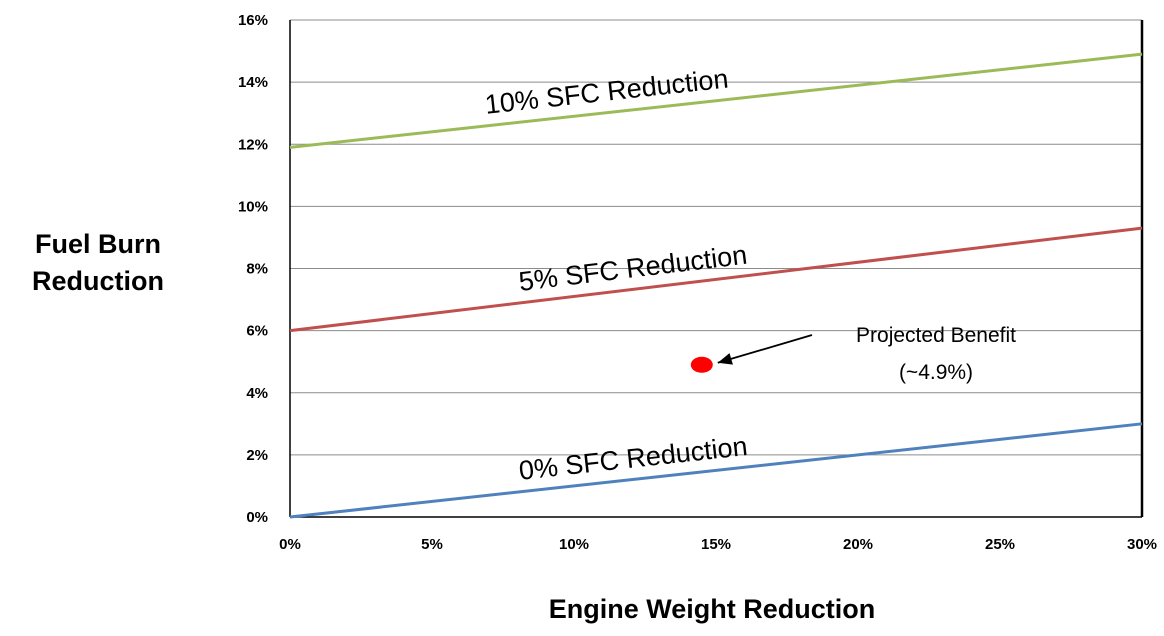 The image size is (1164, 636). What do you see at coordinates (257, 455) in the screenshot?
I see `y-tick-label: 2%` at bounding box center [257, 455].